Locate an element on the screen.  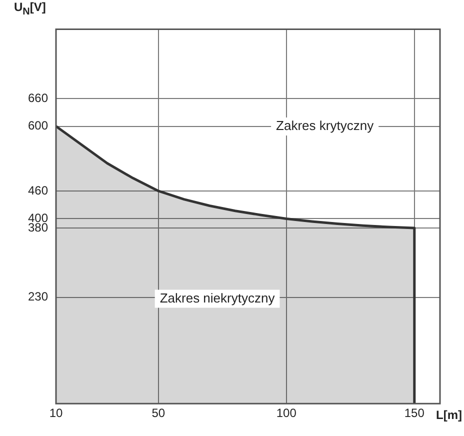
x-tick-label: 150 is located at coordinates (414, 413).